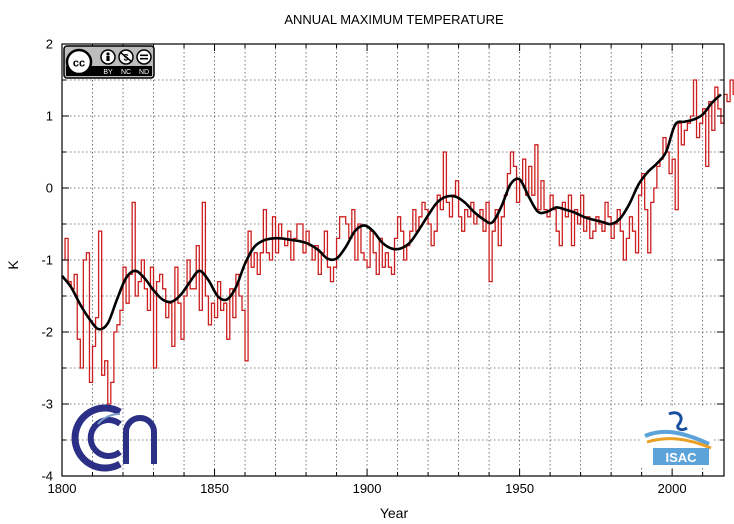 The image size is (734, 524). Describe the element at coordinates (144, 57) in the screenshot. I see `noderivatives-icon` at that location.